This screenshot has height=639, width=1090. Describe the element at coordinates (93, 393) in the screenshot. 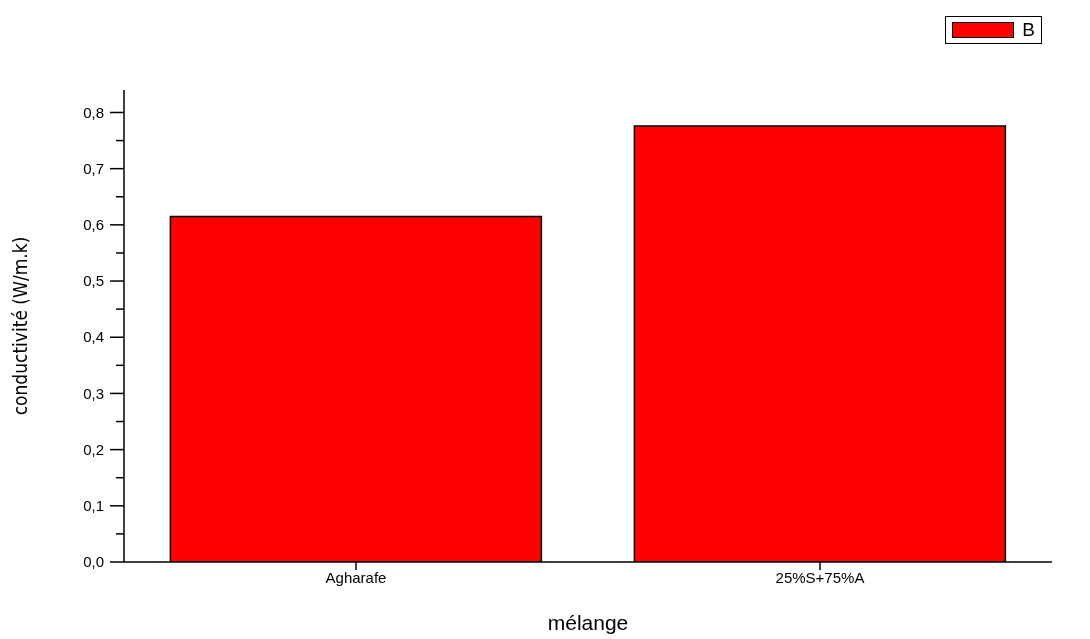

I see `y-tick-label: 0,3` at that location.